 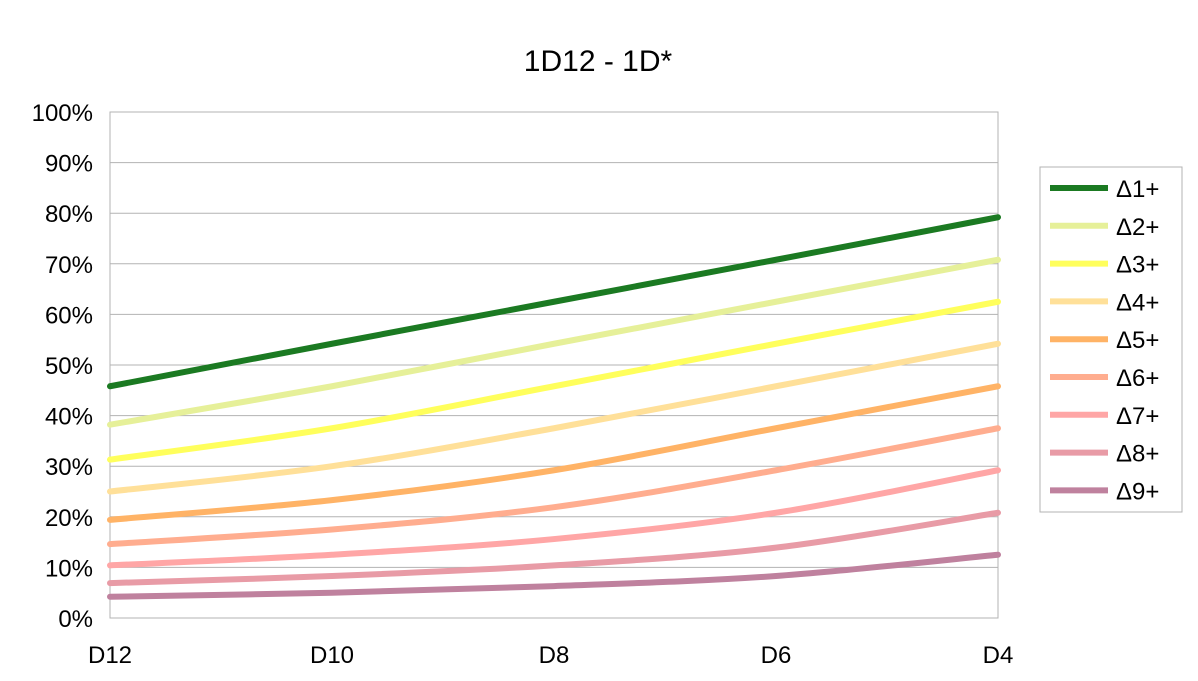 I want to click on legend-label: Δ6+, so click(x=1137, y=378).